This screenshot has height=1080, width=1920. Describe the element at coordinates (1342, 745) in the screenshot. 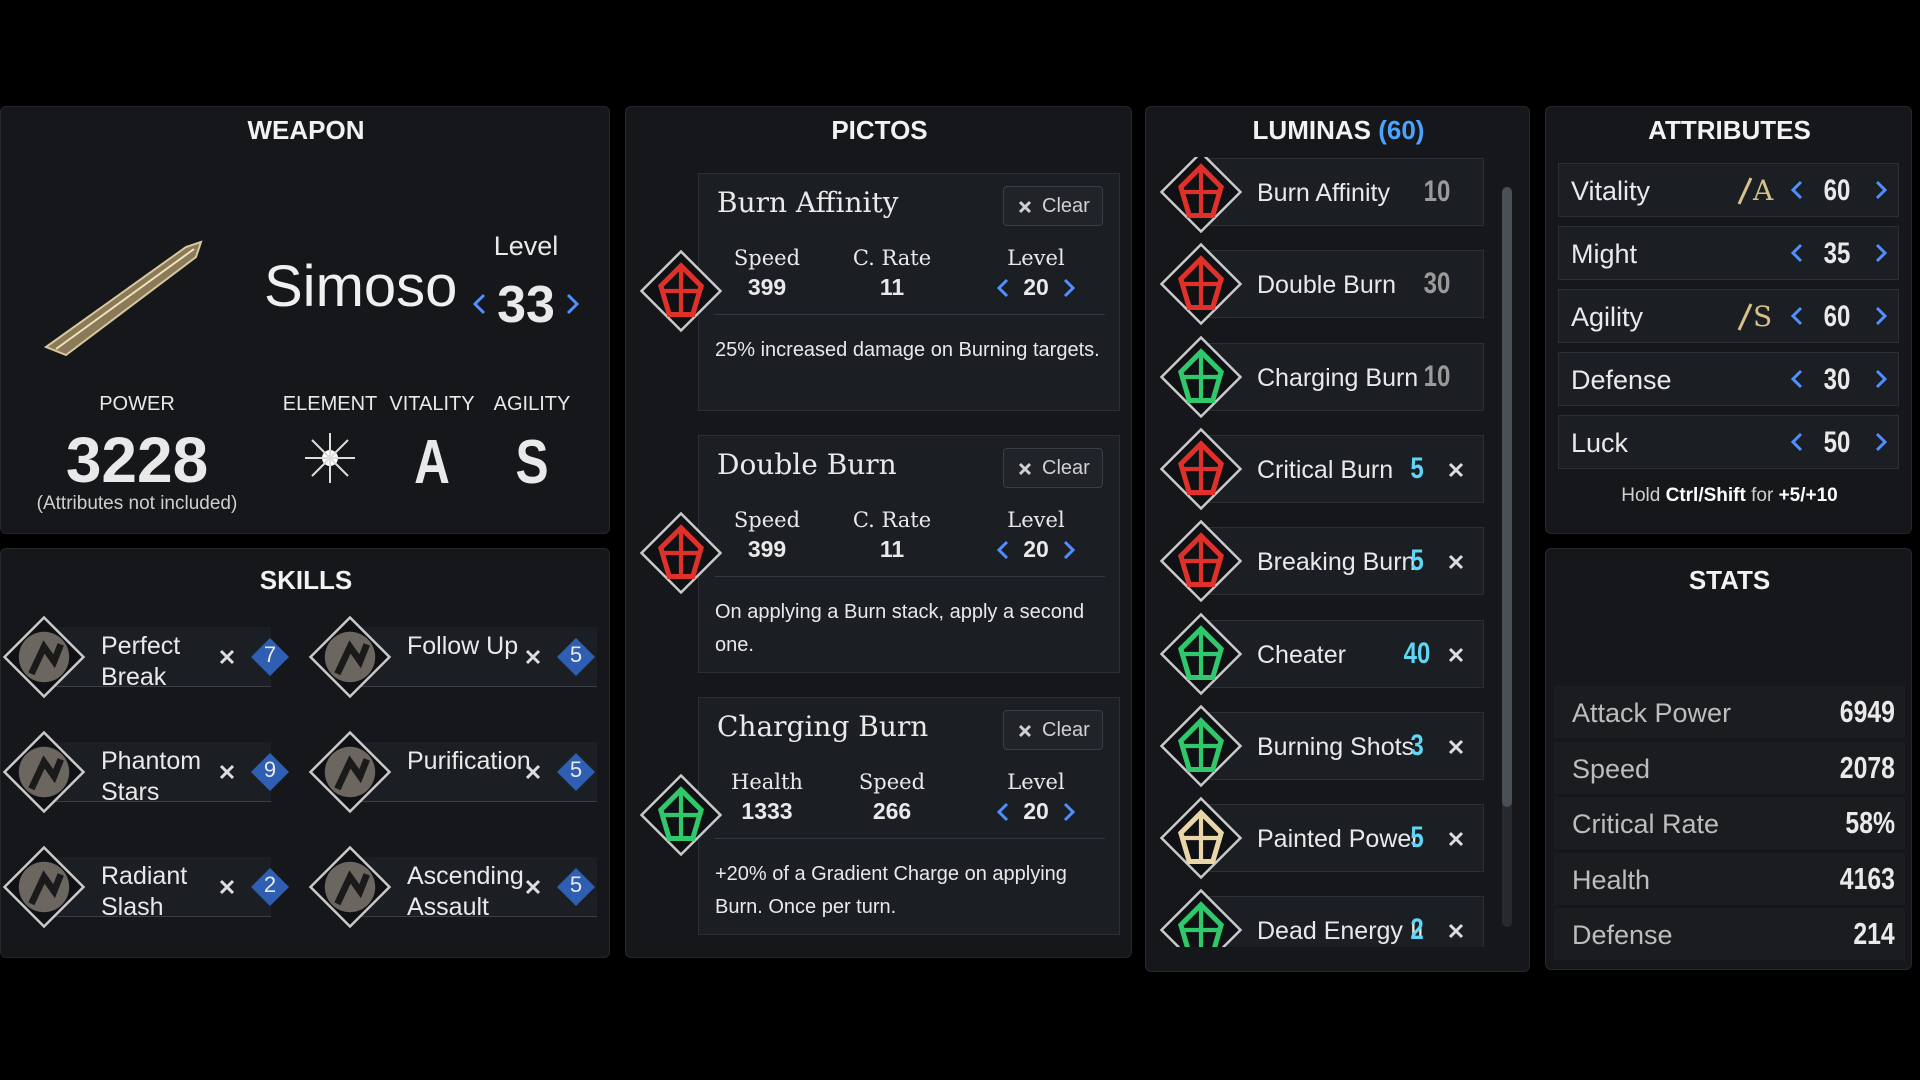

I see `lumina-row: Burning Shots 3` at that location.